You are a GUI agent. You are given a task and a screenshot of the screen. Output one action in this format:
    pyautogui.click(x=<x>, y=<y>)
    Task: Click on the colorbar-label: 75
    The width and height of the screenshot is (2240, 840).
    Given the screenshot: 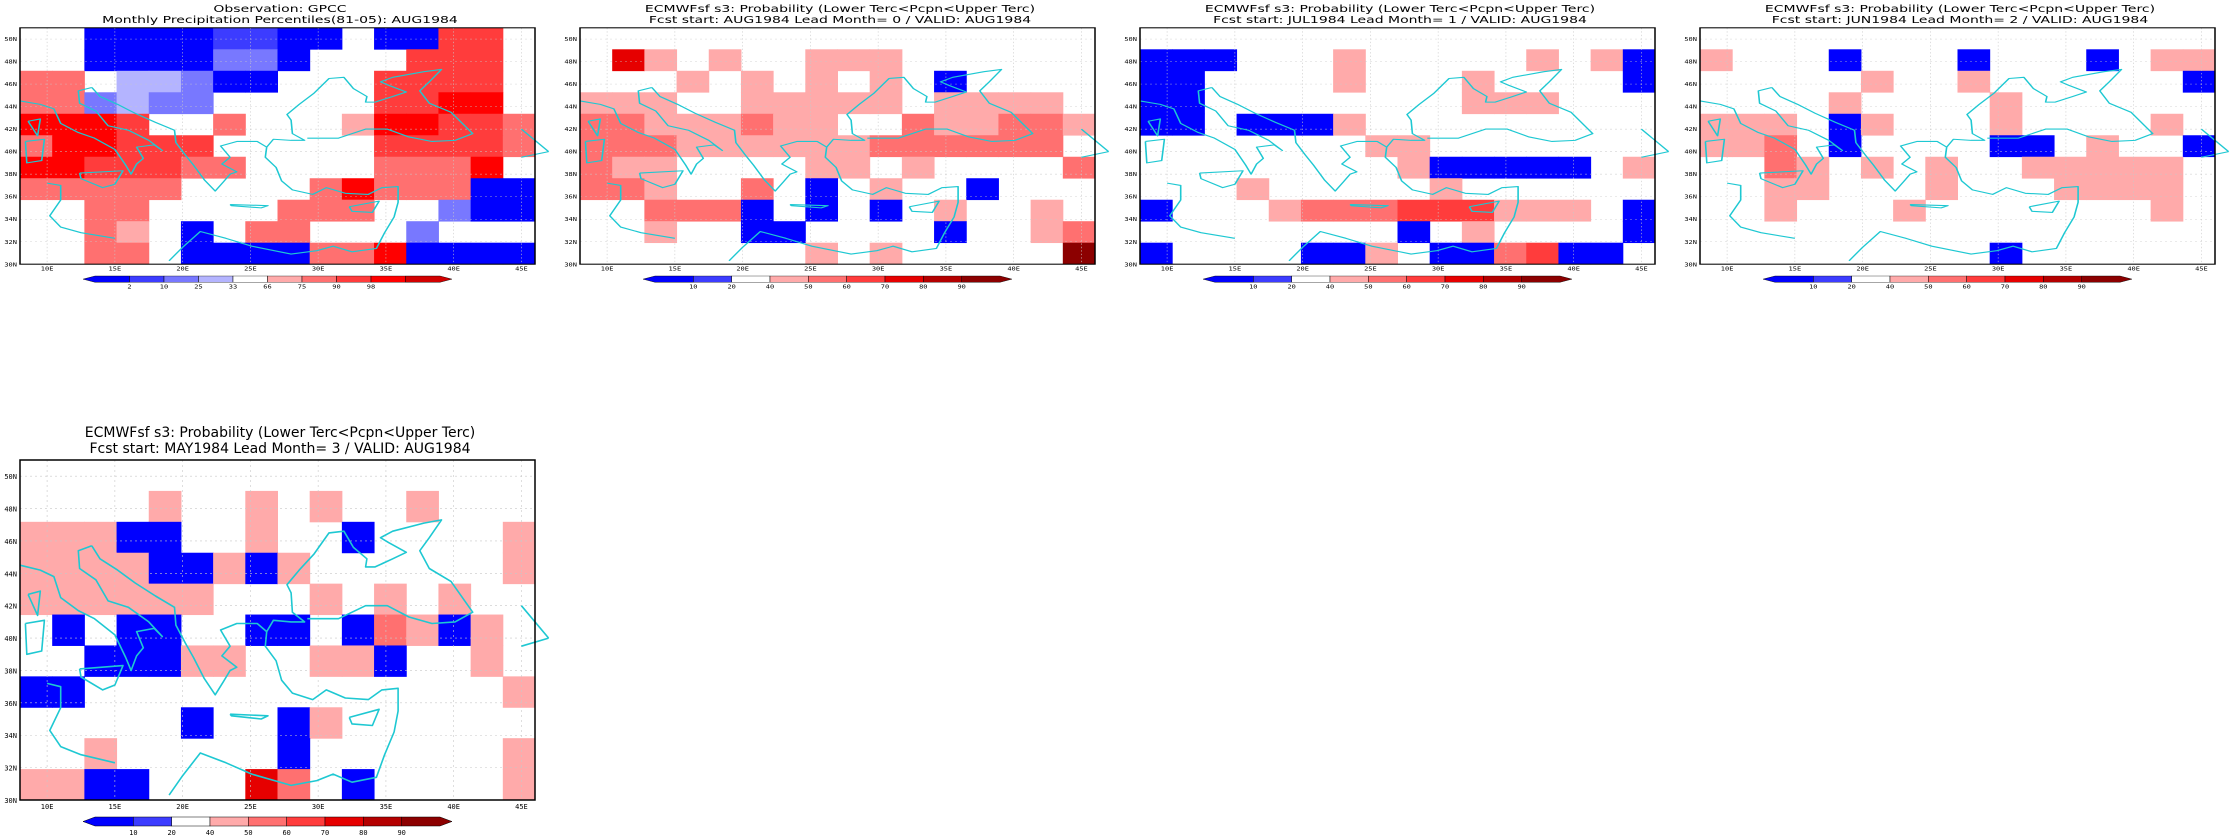 What is the action you would take?
    pyautogui.click(x=302, y=287)
    